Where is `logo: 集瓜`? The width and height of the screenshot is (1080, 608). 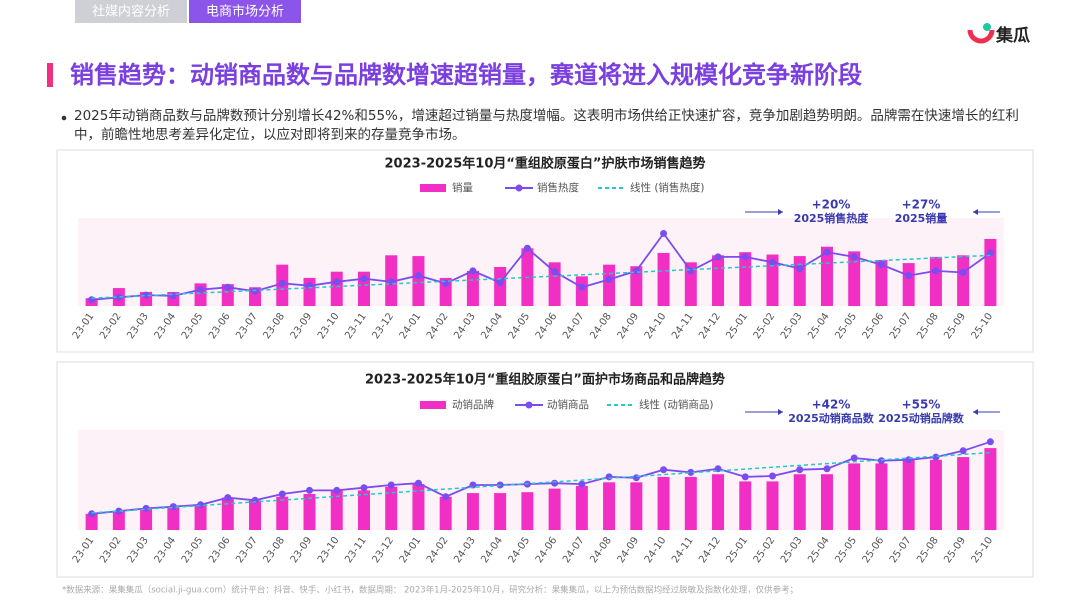 logo: 集瓜 is located at coordinates (1012, 35).